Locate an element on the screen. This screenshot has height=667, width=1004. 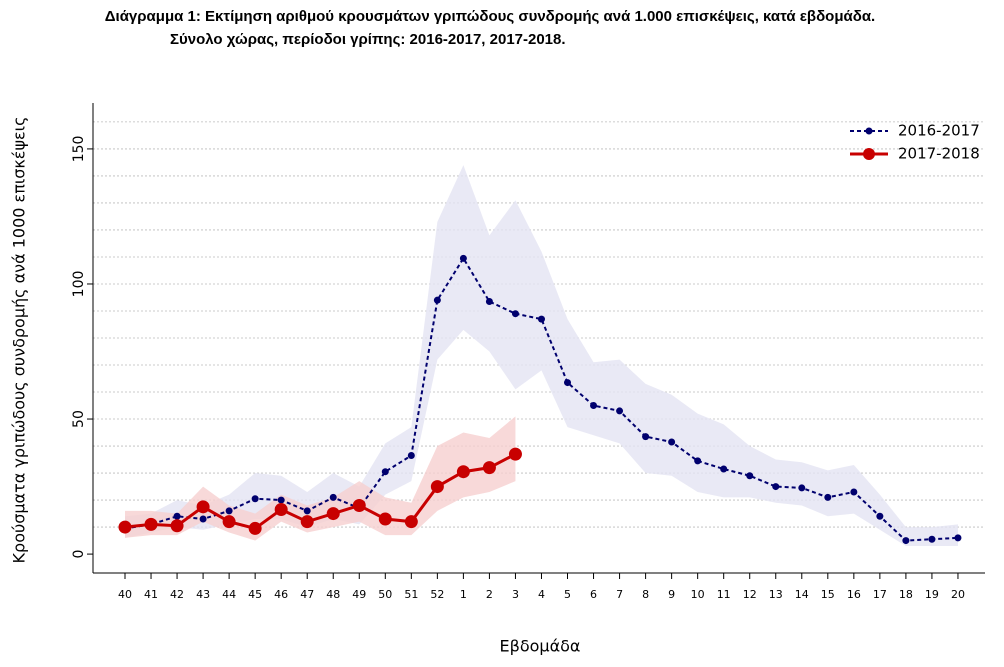
x-tick-label: 9 is located at coordinates (671, 594).